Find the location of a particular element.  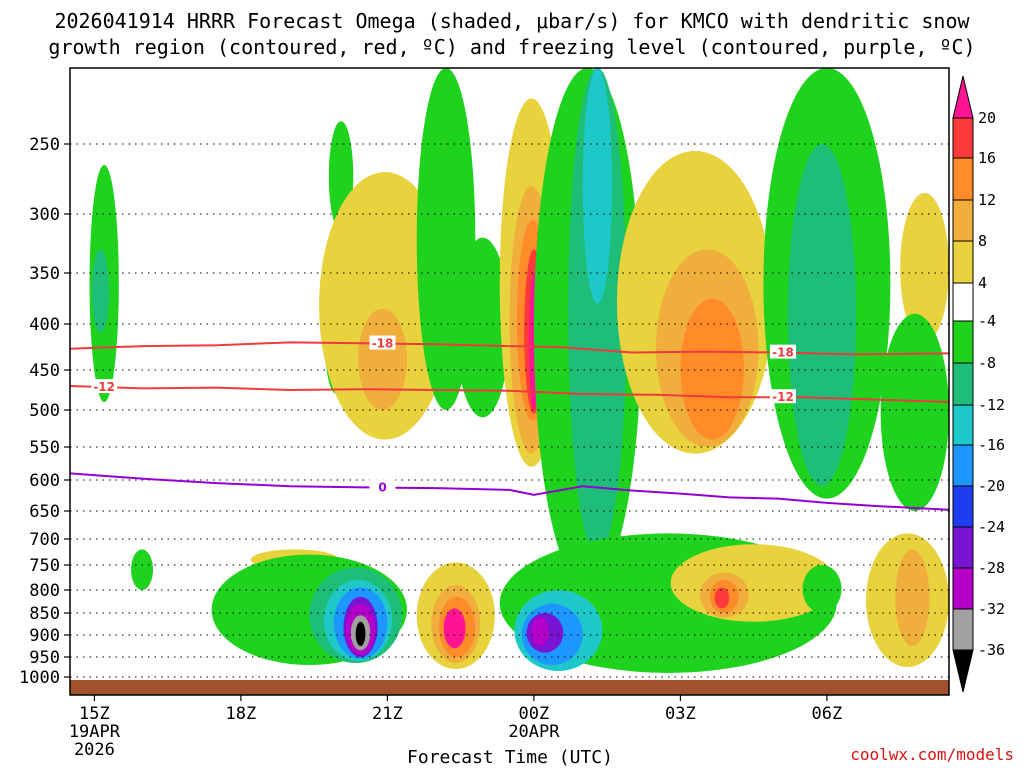

colorbar-label-8: -16 is located at coordinates (991, 445).